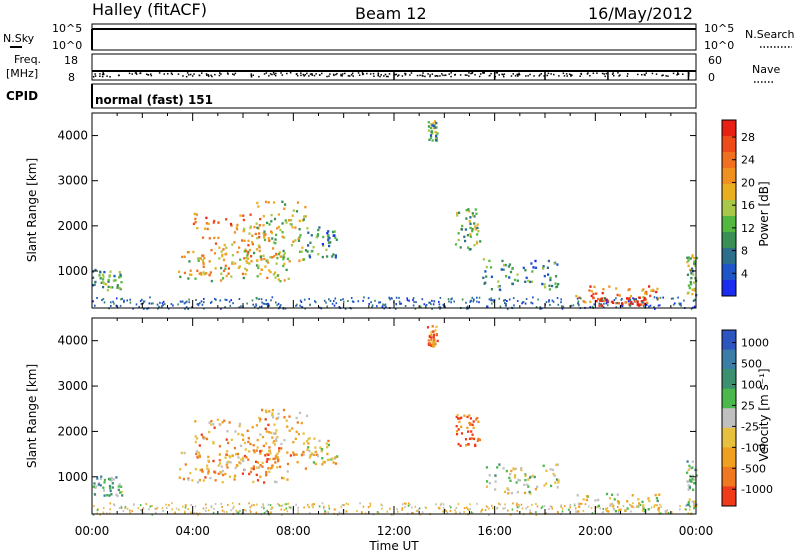  I want to click on colorbar-tick-label: 20, so click(748, 182).